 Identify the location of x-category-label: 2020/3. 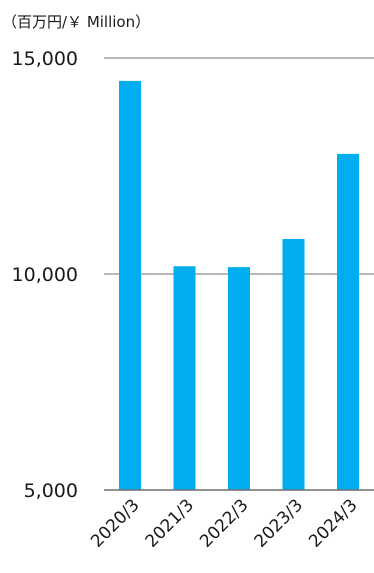
(115, 523).